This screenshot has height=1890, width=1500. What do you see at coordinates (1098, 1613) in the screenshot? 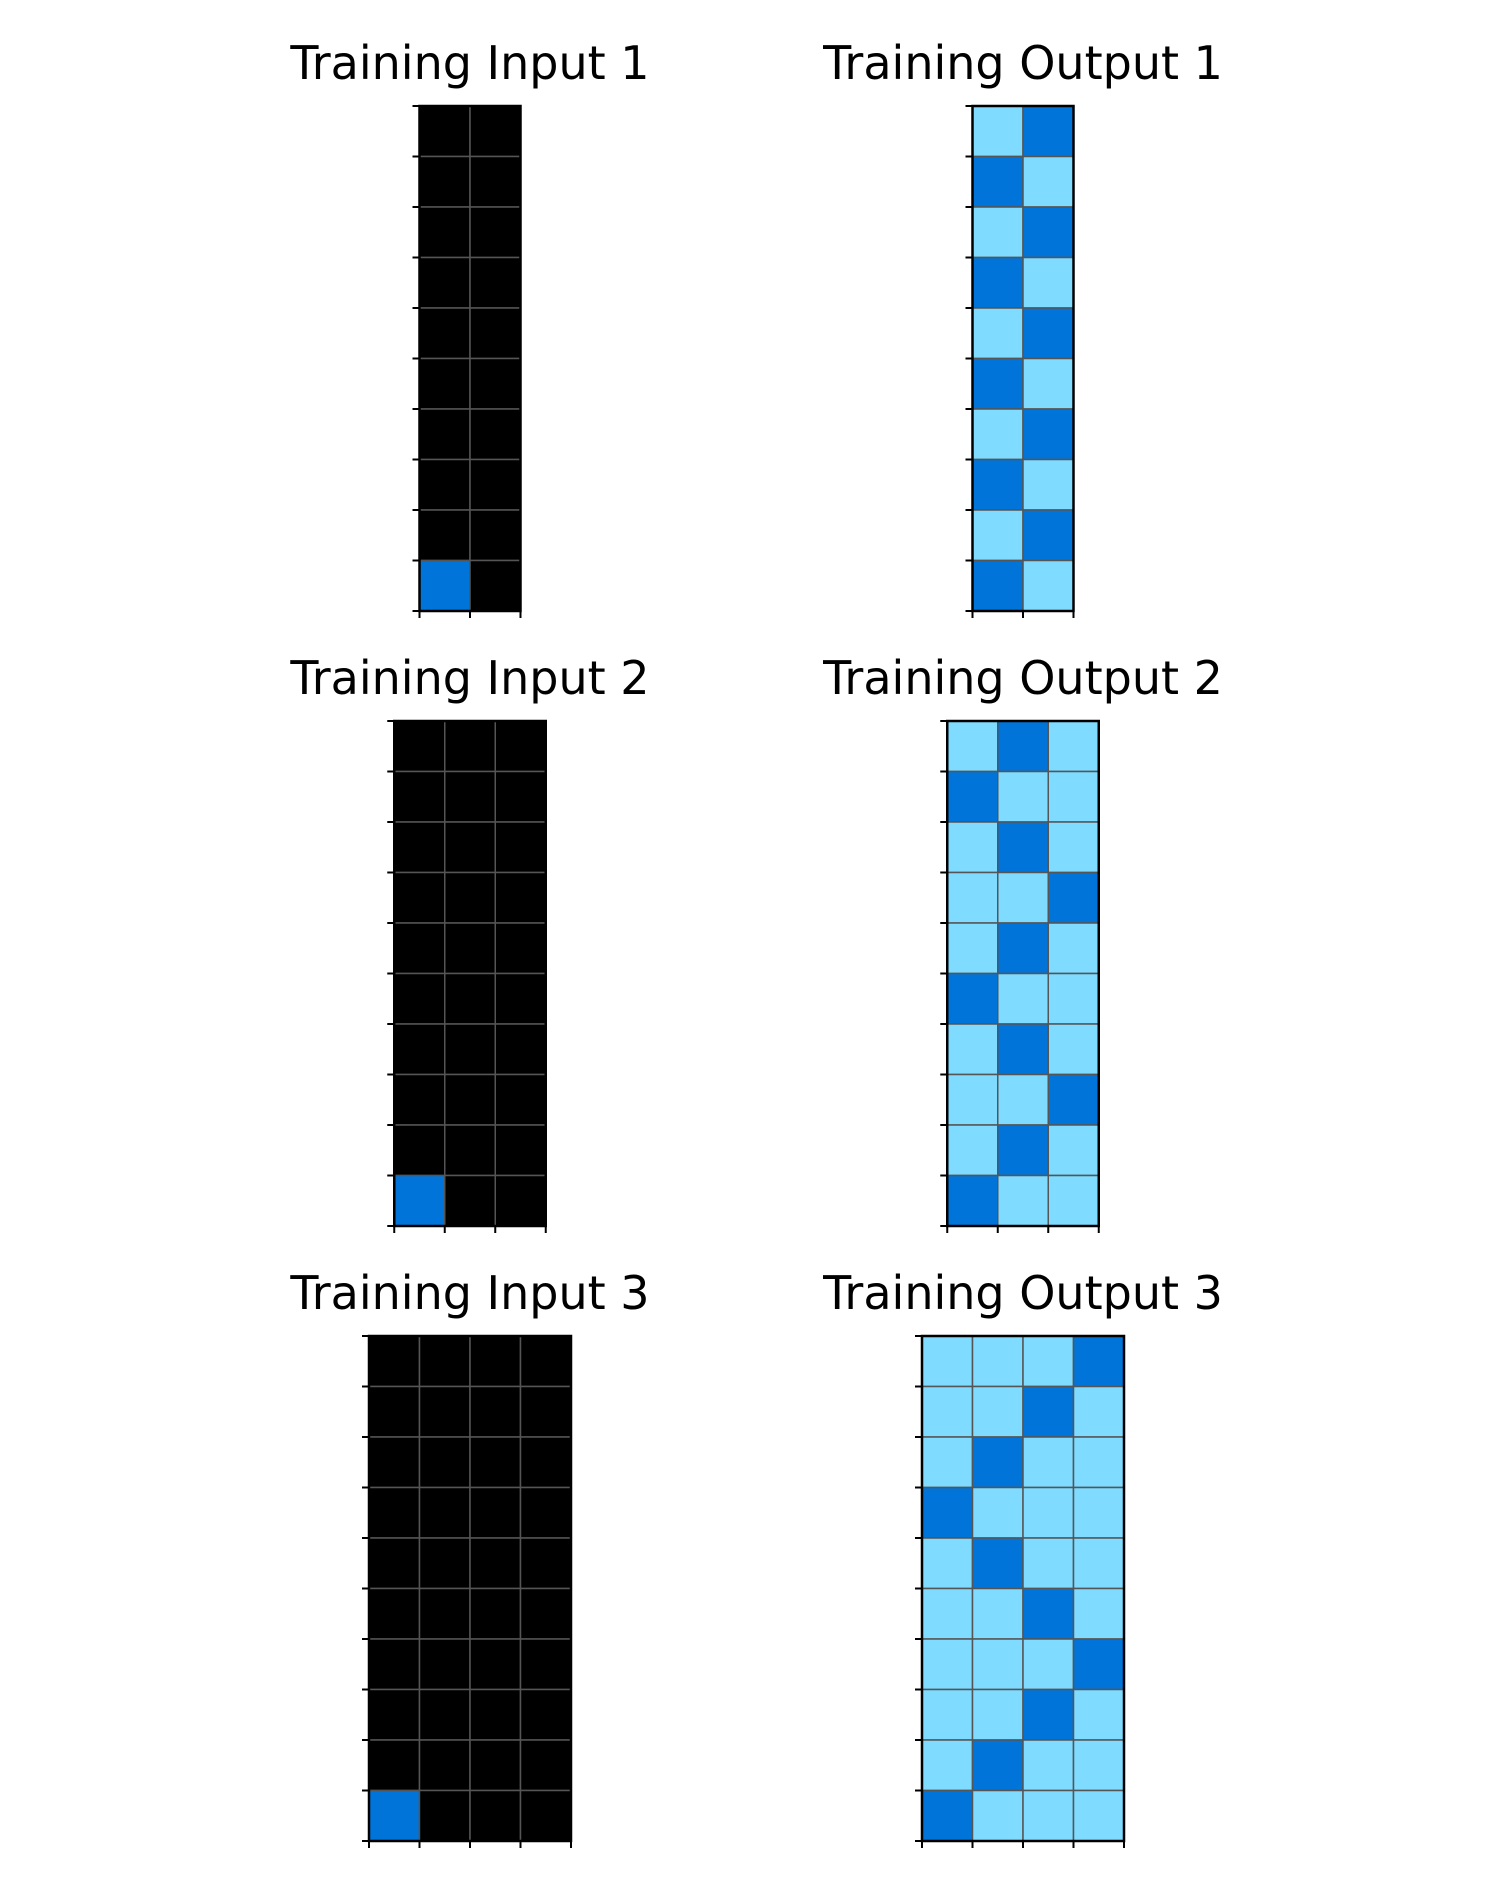
I see `grid-cell-r5-c3` at bounding box center [1098, 1613].